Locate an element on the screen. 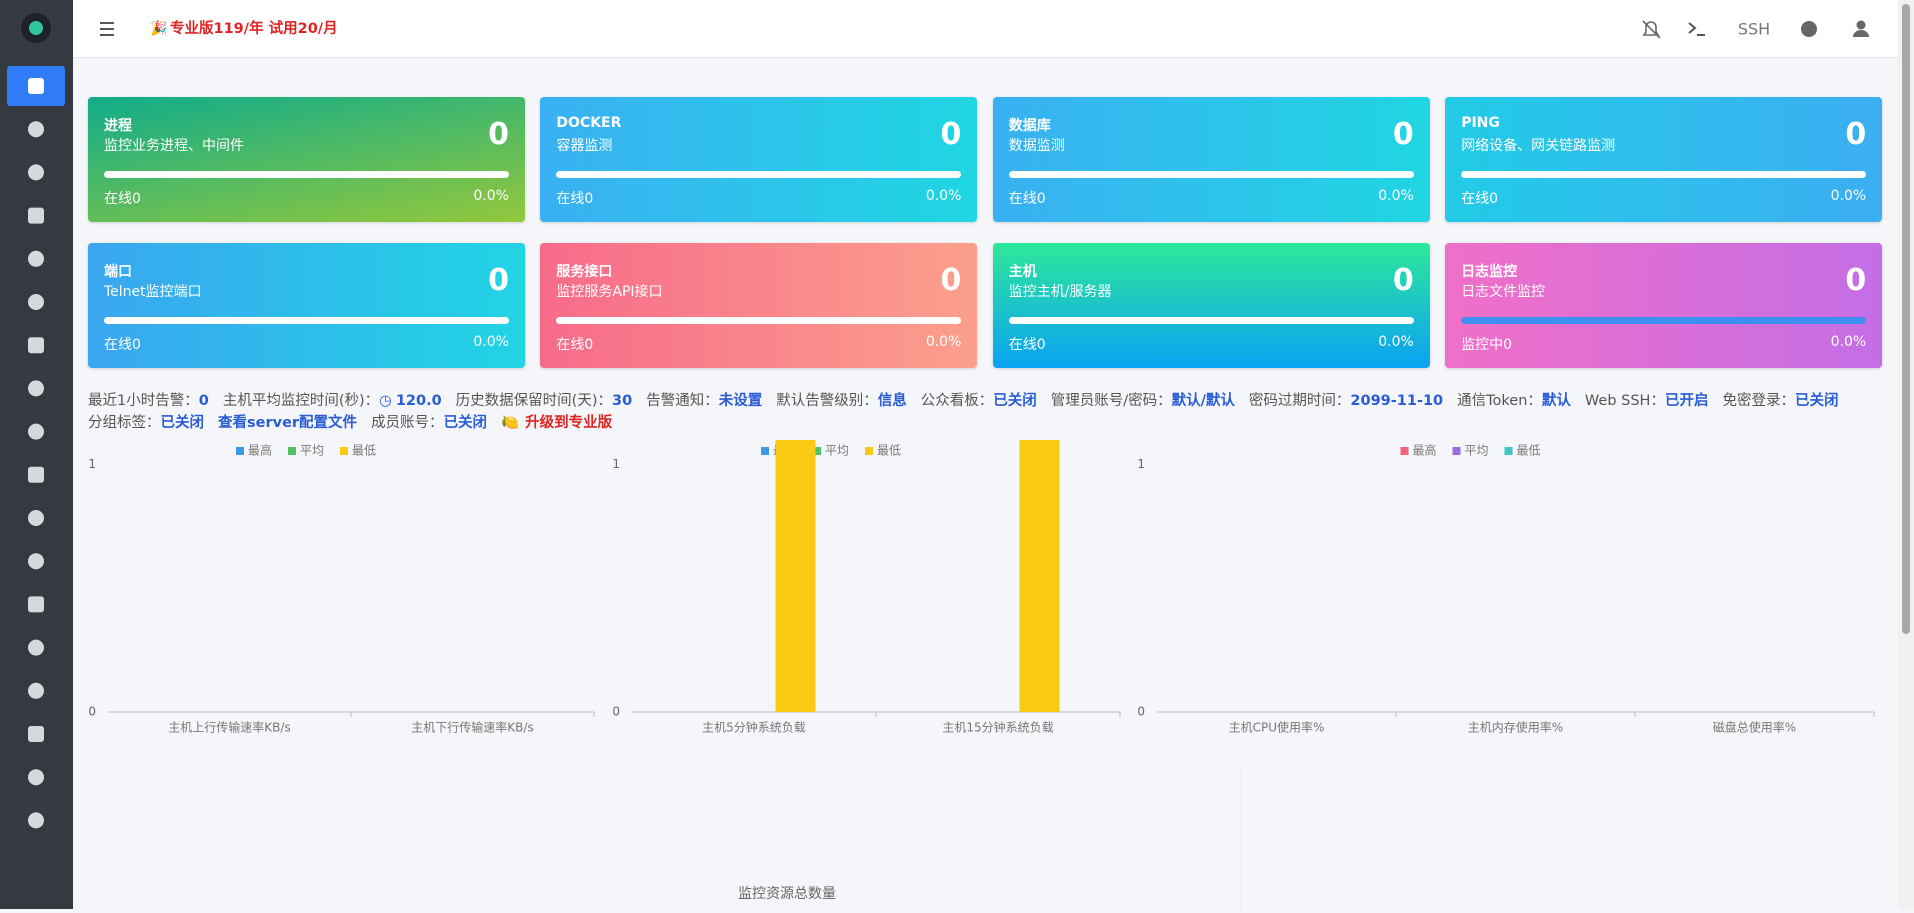 The image size is (1914, 913). card-title: 端口 is located at coordinates (118, 272).